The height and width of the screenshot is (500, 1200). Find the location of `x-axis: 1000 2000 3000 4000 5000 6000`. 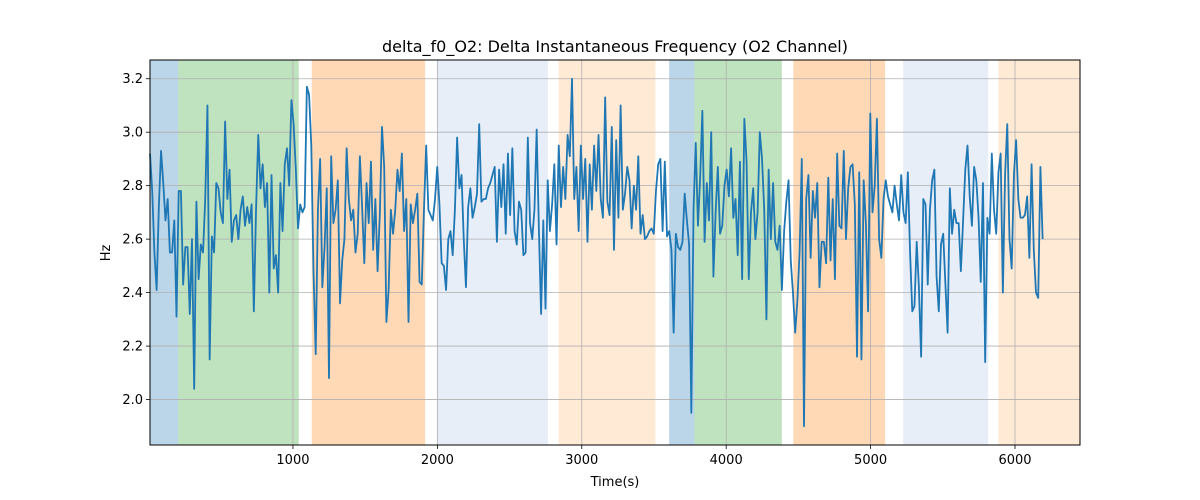

x-axis: 1000 2000 3000 4000 5000 6000 is located at coordinates (654, 456).